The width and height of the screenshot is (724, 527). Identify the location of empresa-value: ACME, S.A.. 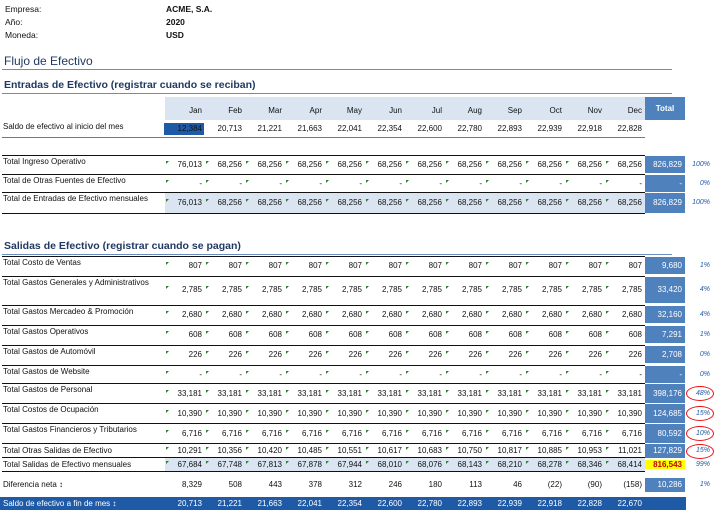
(189, 9).